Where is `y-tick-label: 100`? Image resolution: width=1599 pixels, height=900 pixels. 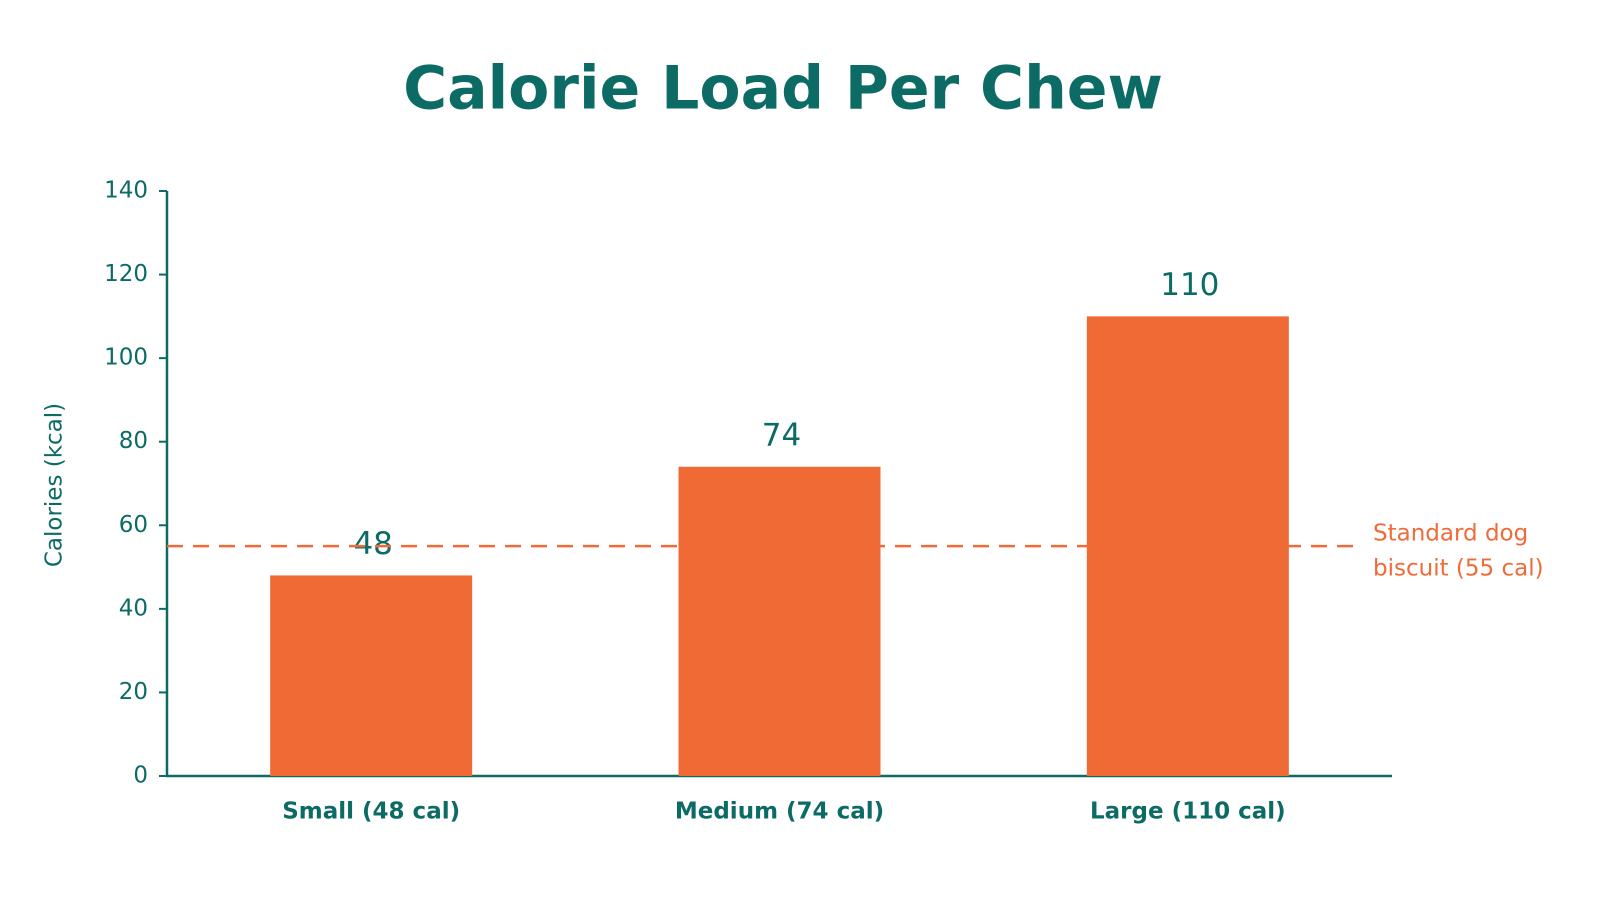
y-tick-label: 100 is located at coordinates (126, 358).